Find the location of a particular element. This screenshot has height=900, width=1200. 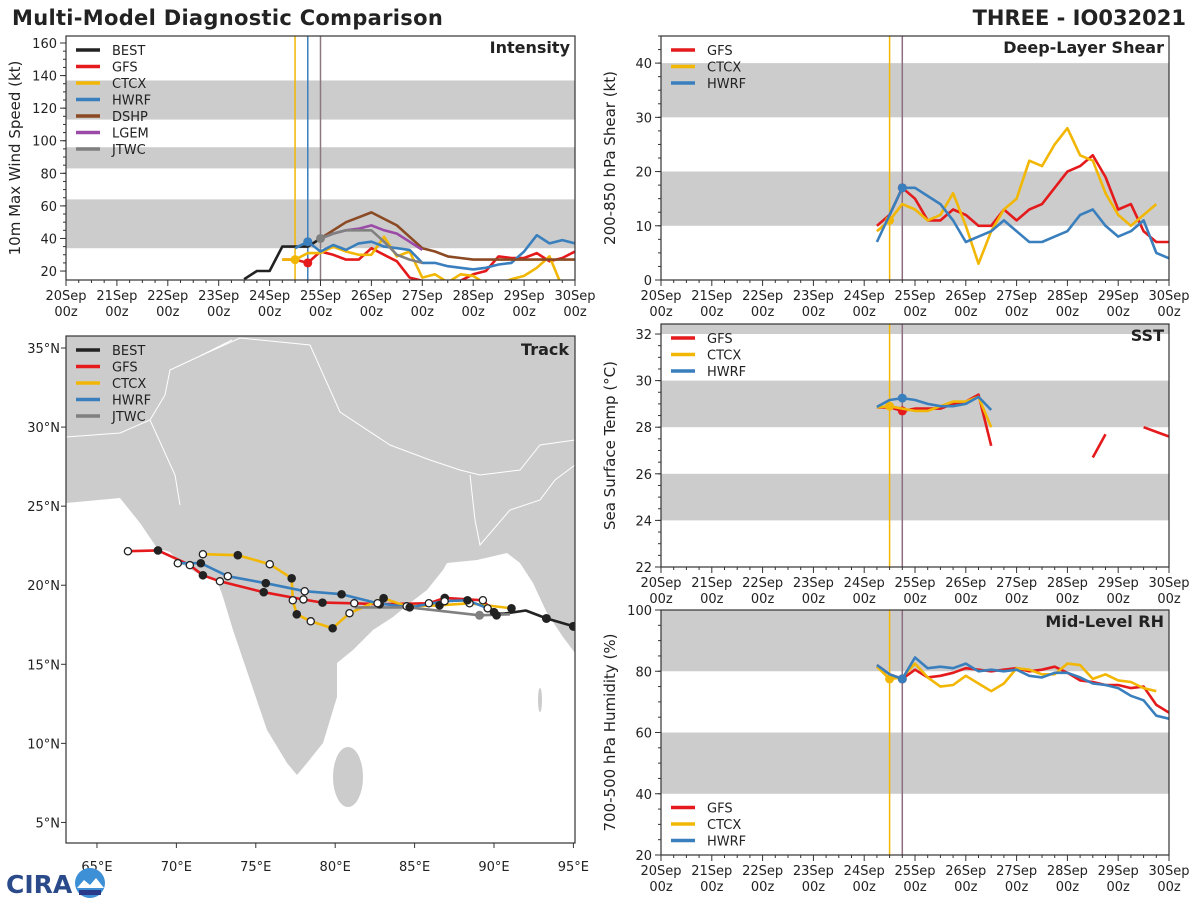

lat-tick-label: 30°N is located at coordinates (43, 428).